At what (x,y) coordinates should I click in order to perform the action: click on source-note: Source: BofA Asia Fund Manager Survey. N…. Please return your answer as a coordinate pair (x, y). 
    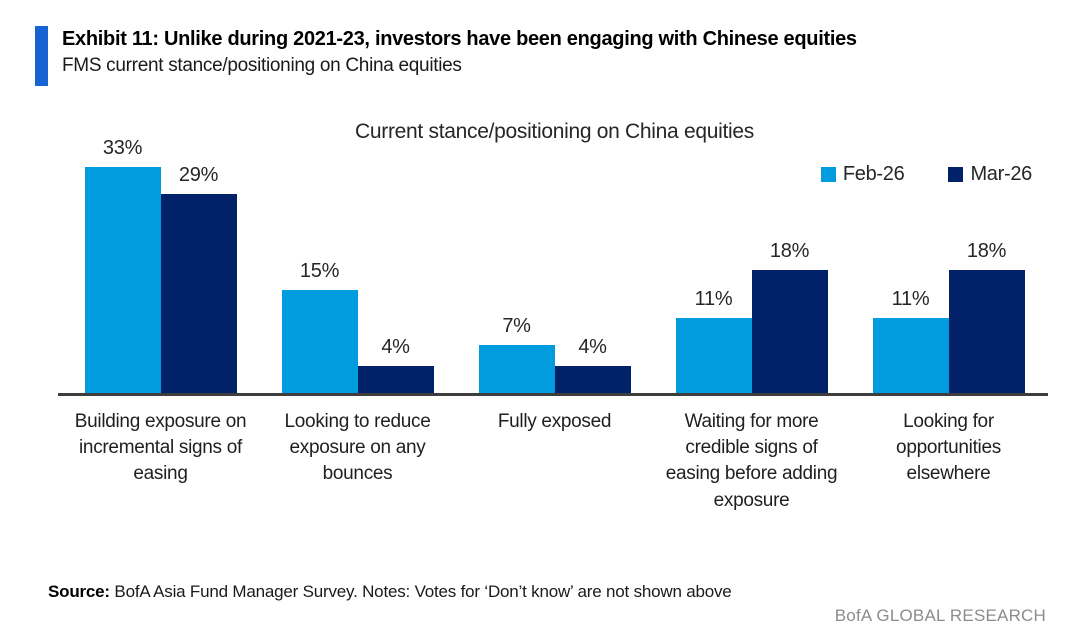
    Looking at the image, I should click on (390, 592).